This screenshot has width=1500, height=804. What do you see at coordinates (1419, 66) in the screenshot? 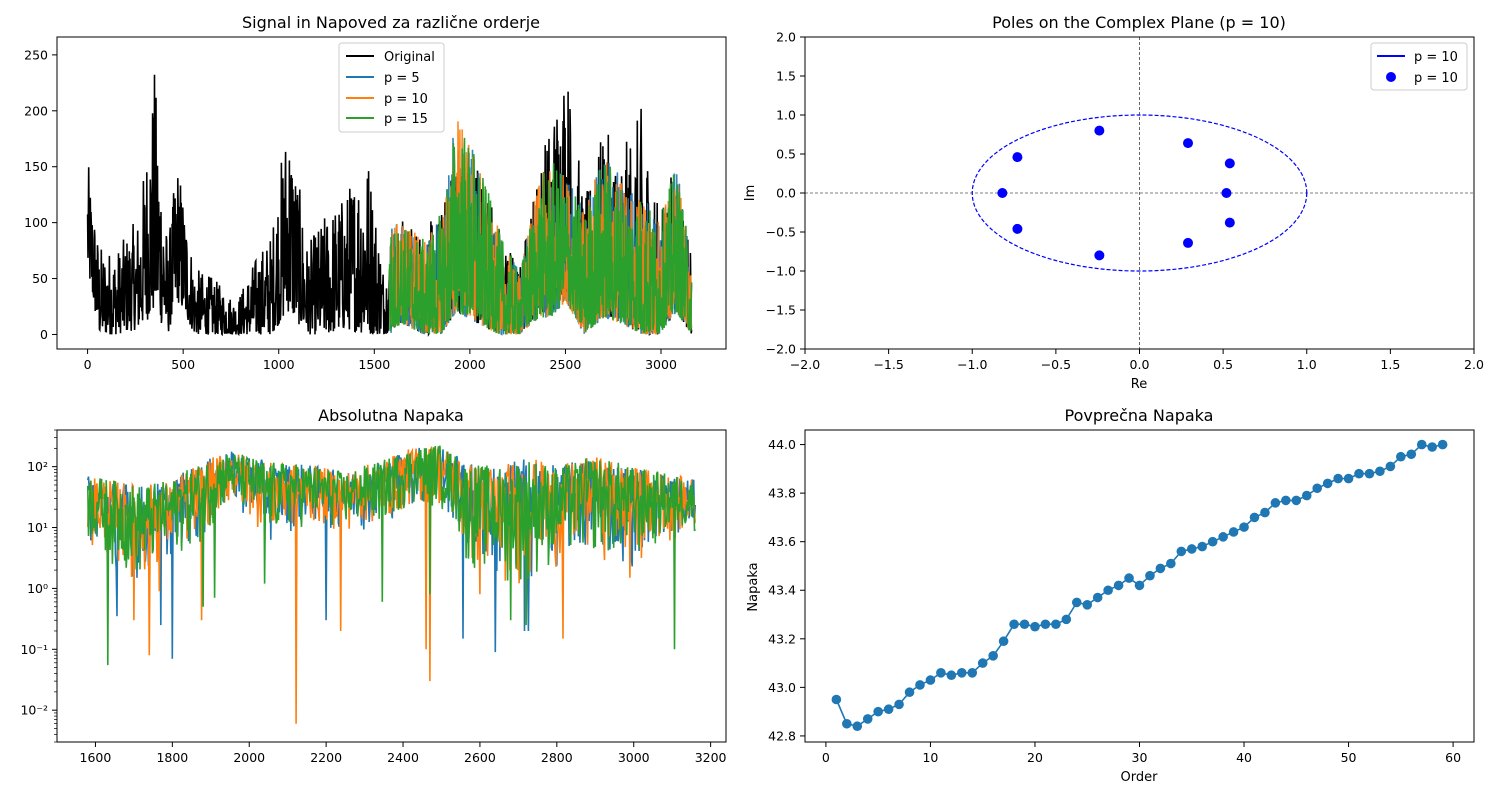
I see `poles-legend: p = 10 p = 10` at bounding box center [1419, 66].